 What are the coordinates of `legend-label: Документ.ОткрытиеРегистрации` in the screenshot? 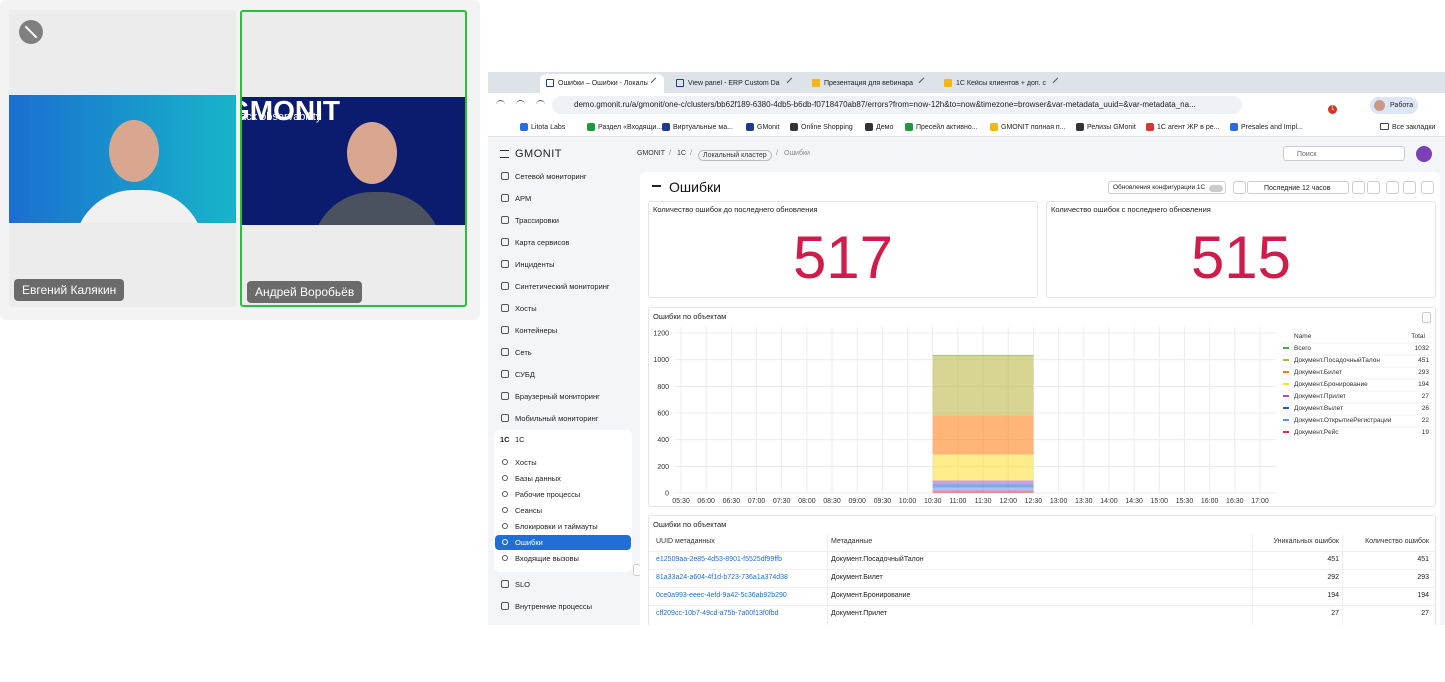 It's located at (1343, 420).